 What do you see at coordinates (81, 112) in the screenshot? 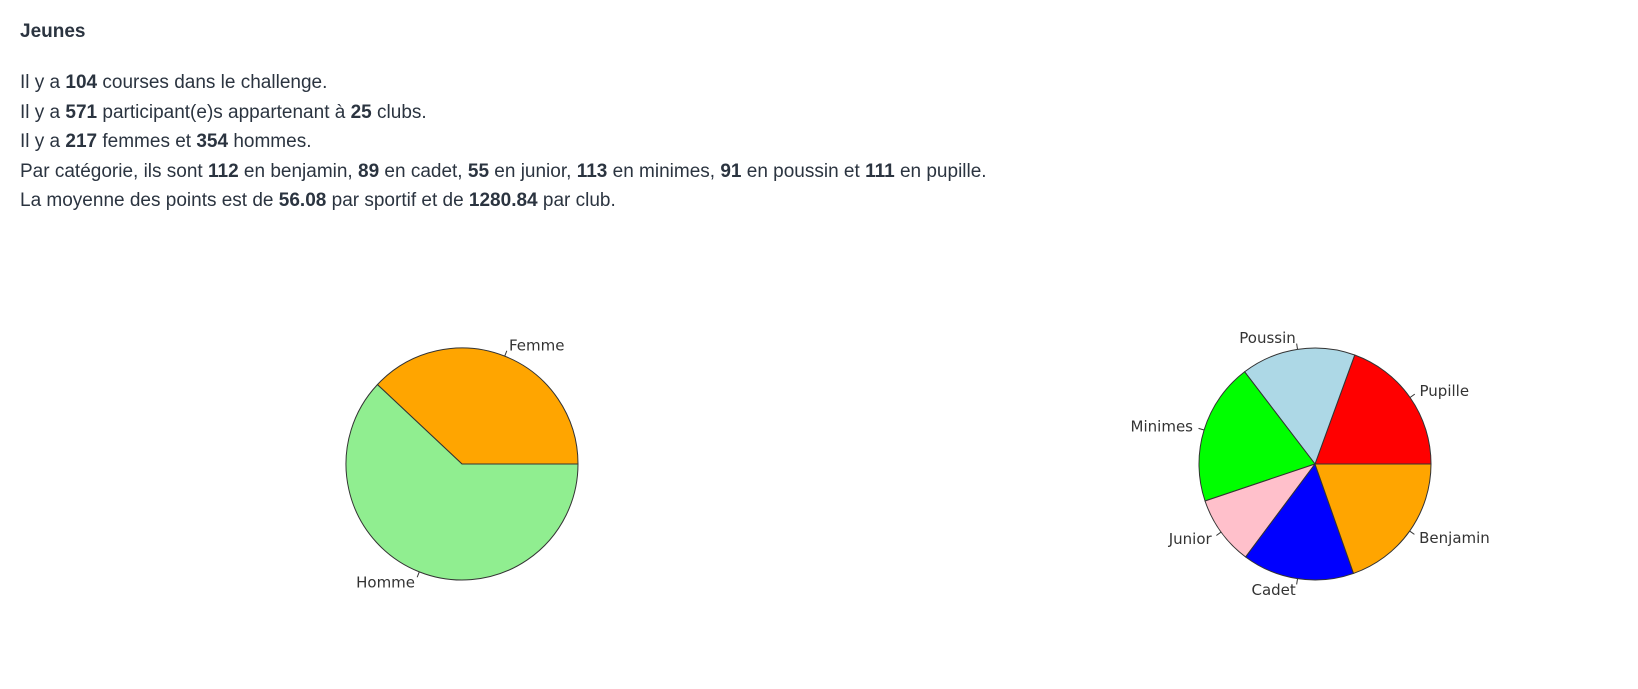
I see `participants-count: 571` at bounding box center [81, 112].